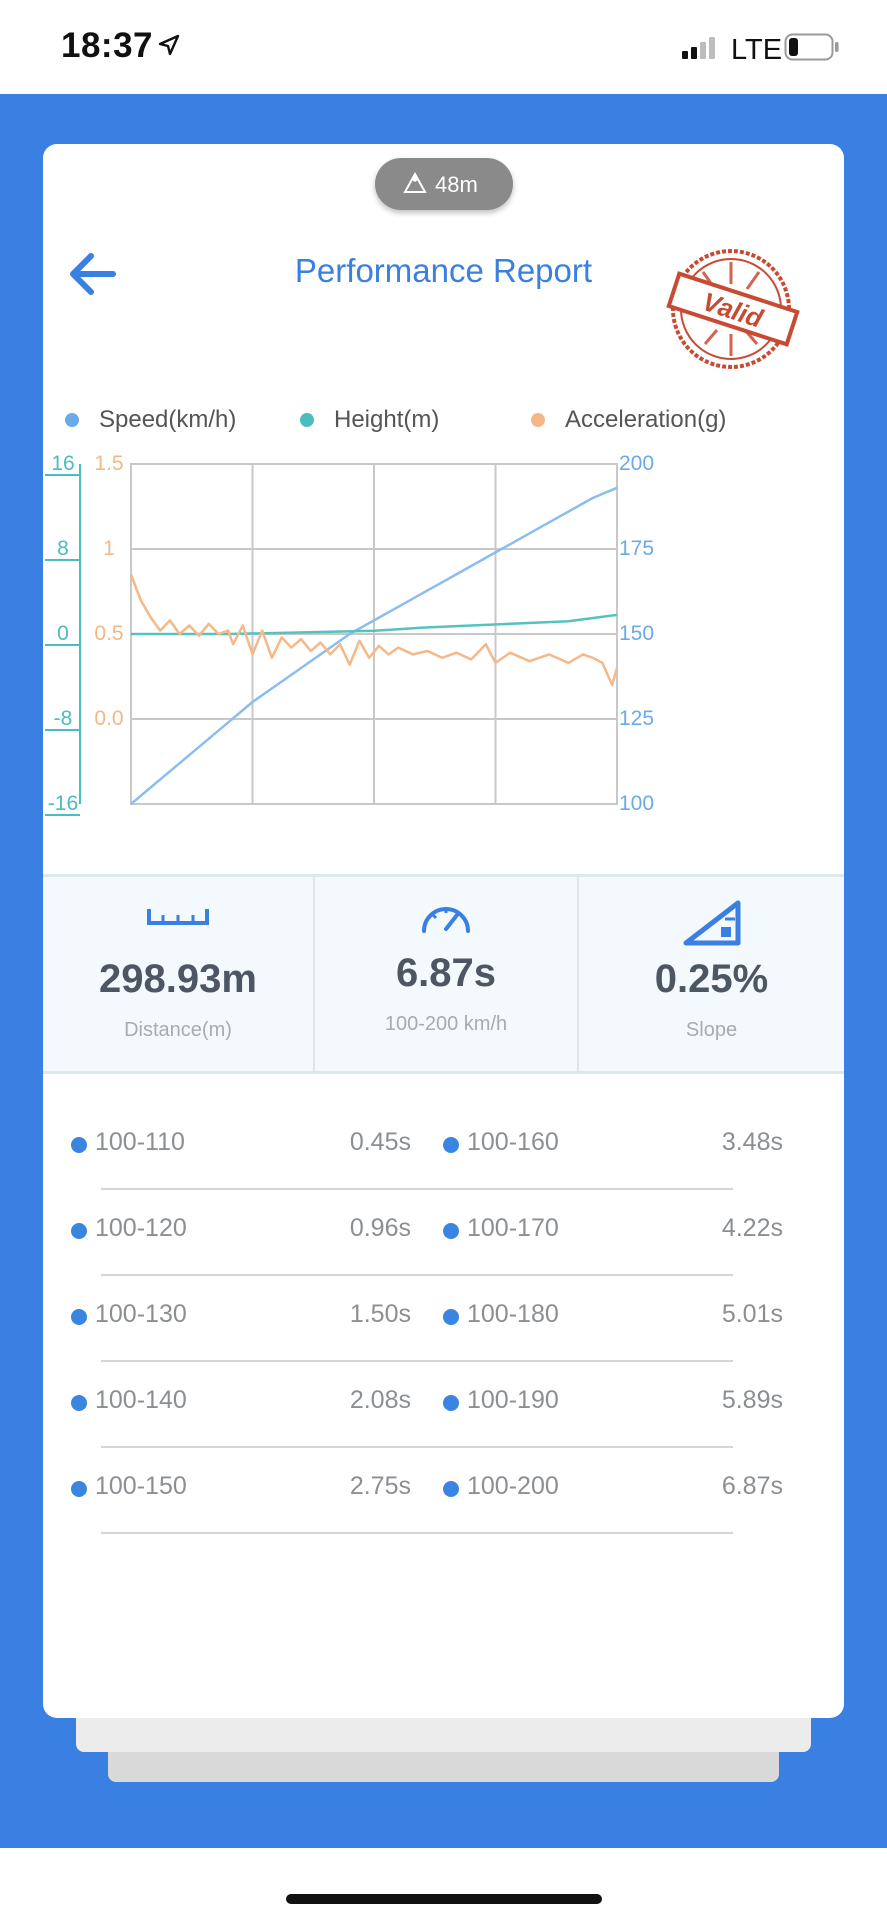 The width and height of the screenshot is (887, 1920). What do you see at coordinates (513, 1400) in the screenshot?
I see `split-range: 100-190` at bounding box center [513, 1400].